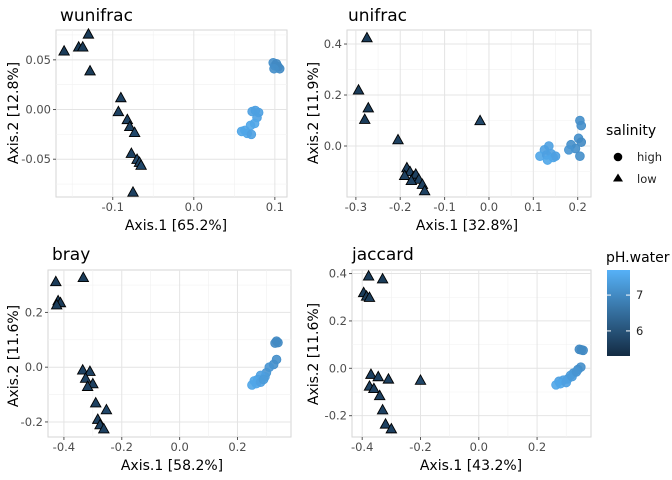 This screenshot has width=672, height=480. Describe the element at coordinates (618, 157) in the screenshot. I see `legend-circle-icon` at that location.